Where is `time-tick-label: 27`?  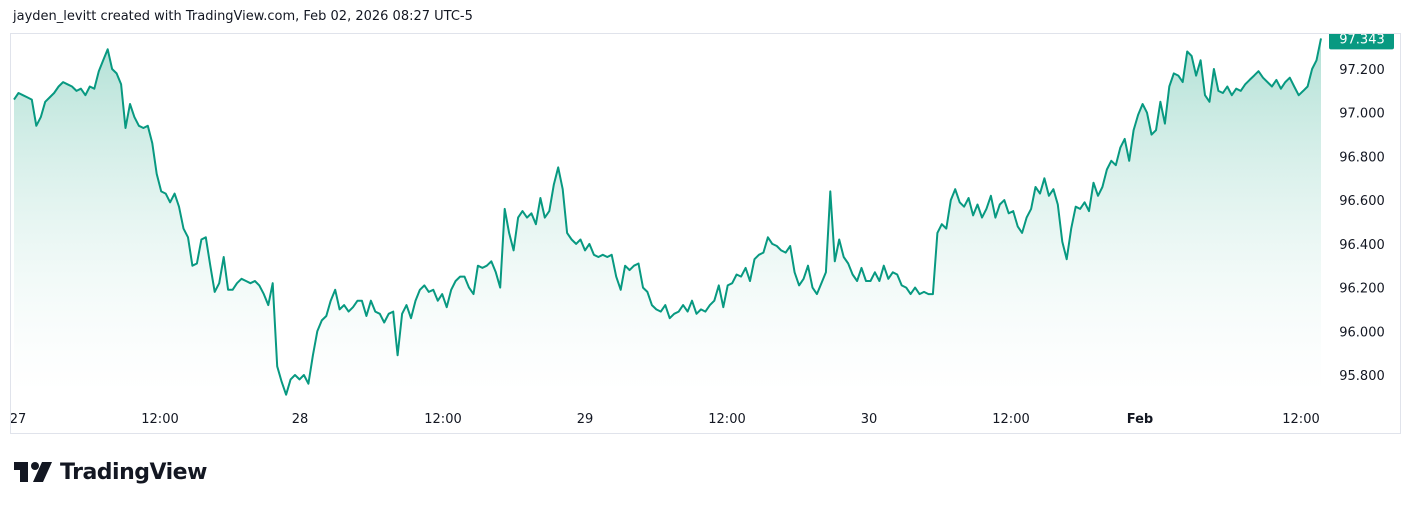
time-tick-label: 27 is located at coordinates (18, 419).